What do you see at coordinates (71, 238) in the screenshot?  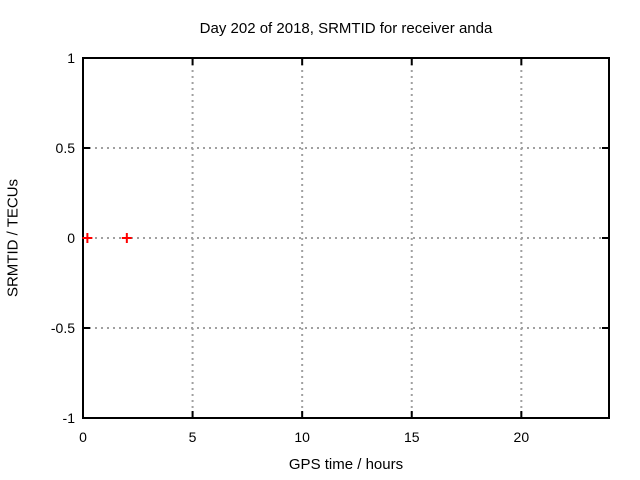 I see `y-tick-label: 0` at bounding box center [71, 238].